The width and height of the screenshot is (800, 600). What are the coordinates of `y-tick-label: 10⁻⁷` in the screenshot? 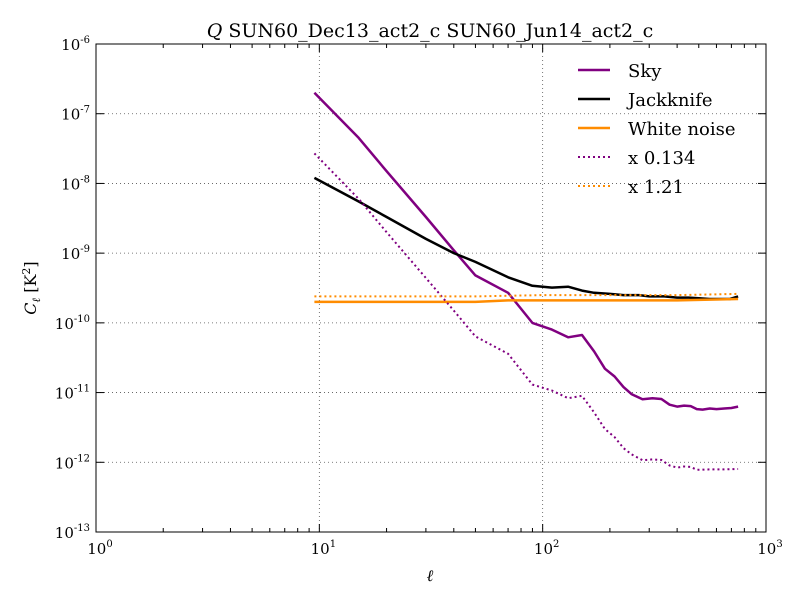 It's located at (75, 114).